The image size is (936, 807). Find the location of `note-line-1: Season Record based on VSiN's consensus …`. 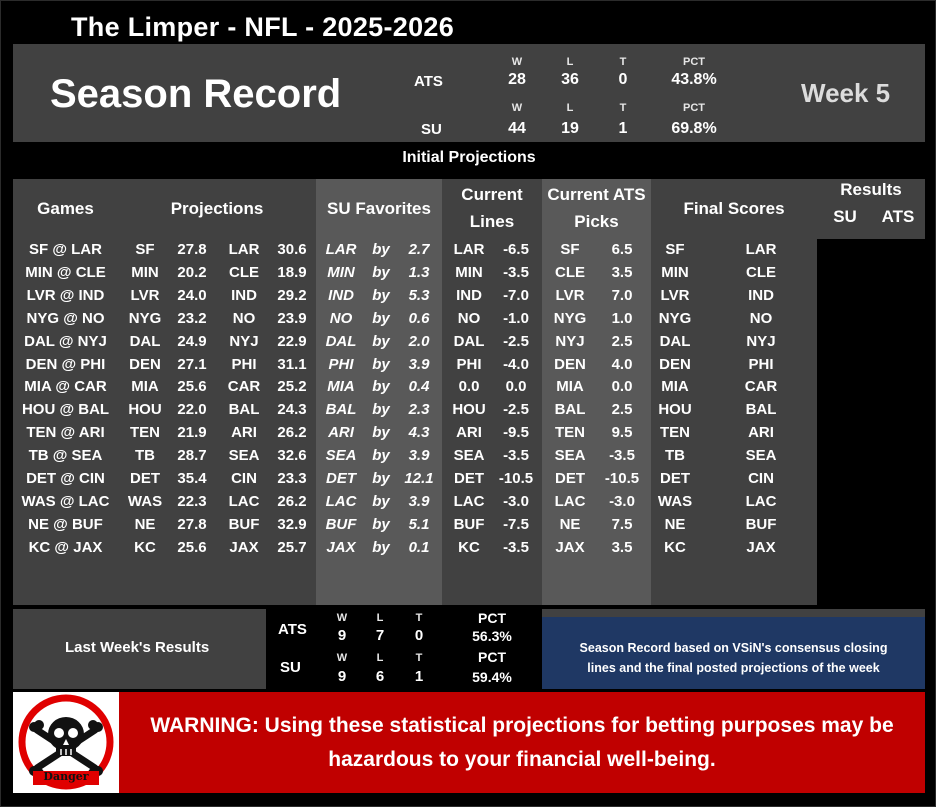

note-line-1: Season Record based on VSiN's consensus … is located at coordinates (733, 648).